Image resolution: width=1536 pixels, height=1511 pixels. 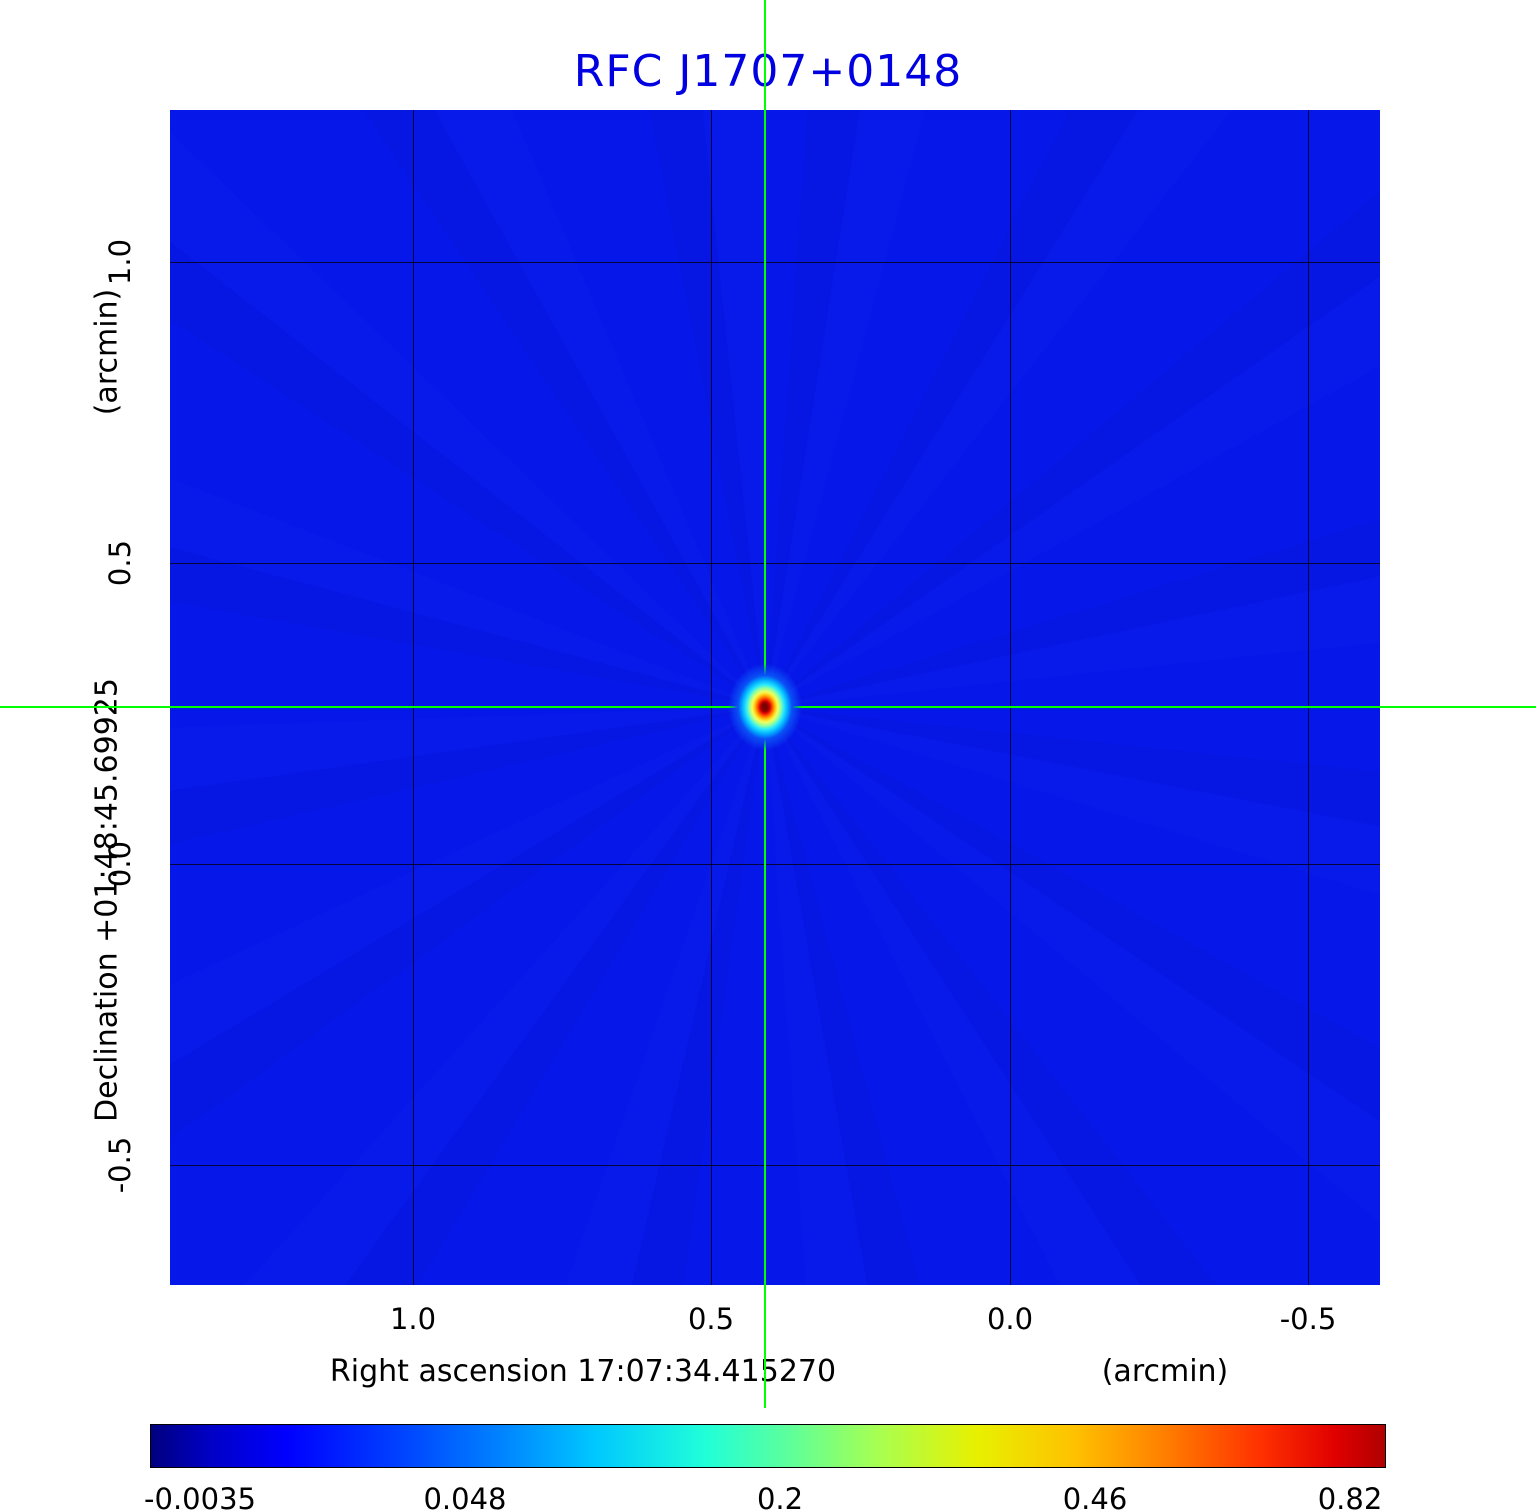 I want to click on y-axis-unit: (arcmin), so click(x=107, y=352).